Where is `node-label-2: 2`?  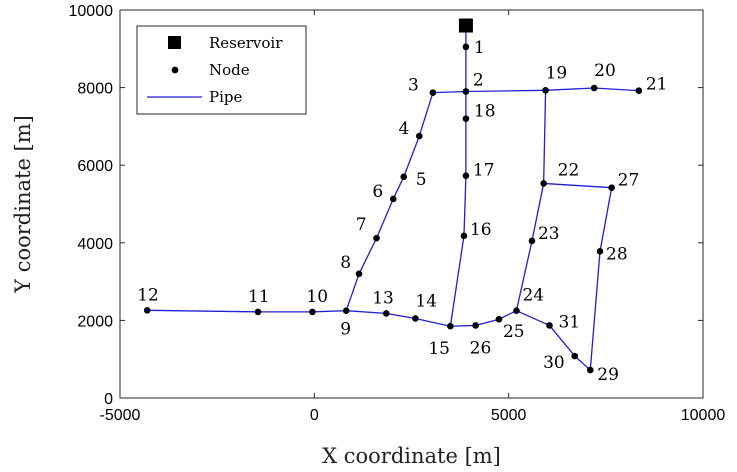 node-label-2: 2 is located at coordinates (478, 80).